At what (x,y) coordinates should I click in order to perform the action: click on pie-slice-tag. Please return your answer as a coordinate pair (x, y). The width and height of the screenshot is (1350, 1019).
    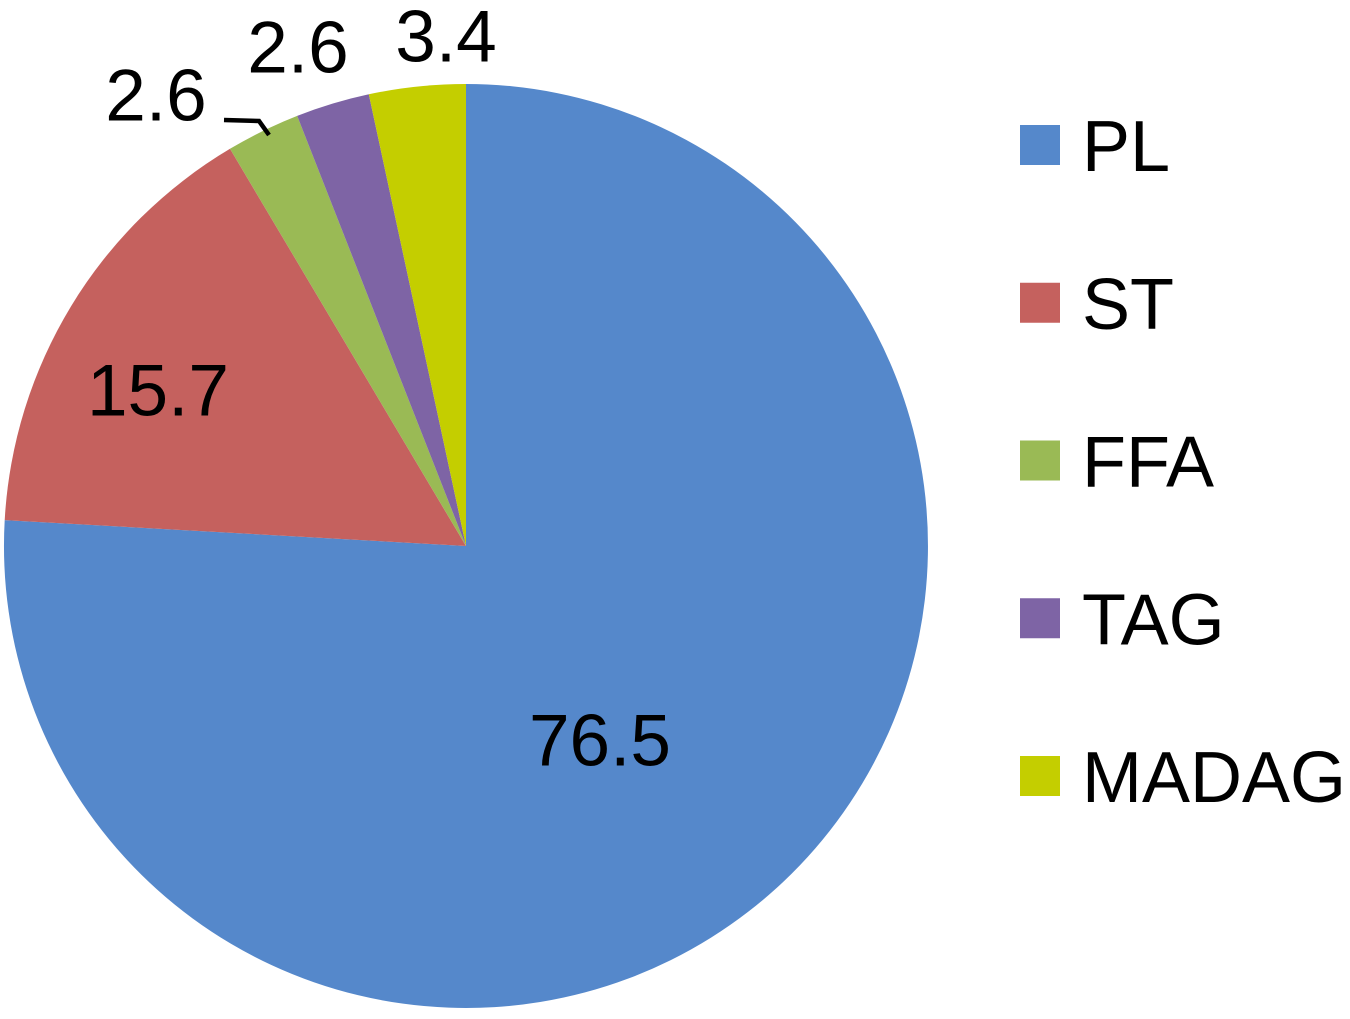
    Looking at the image, I should click on (381, 320).